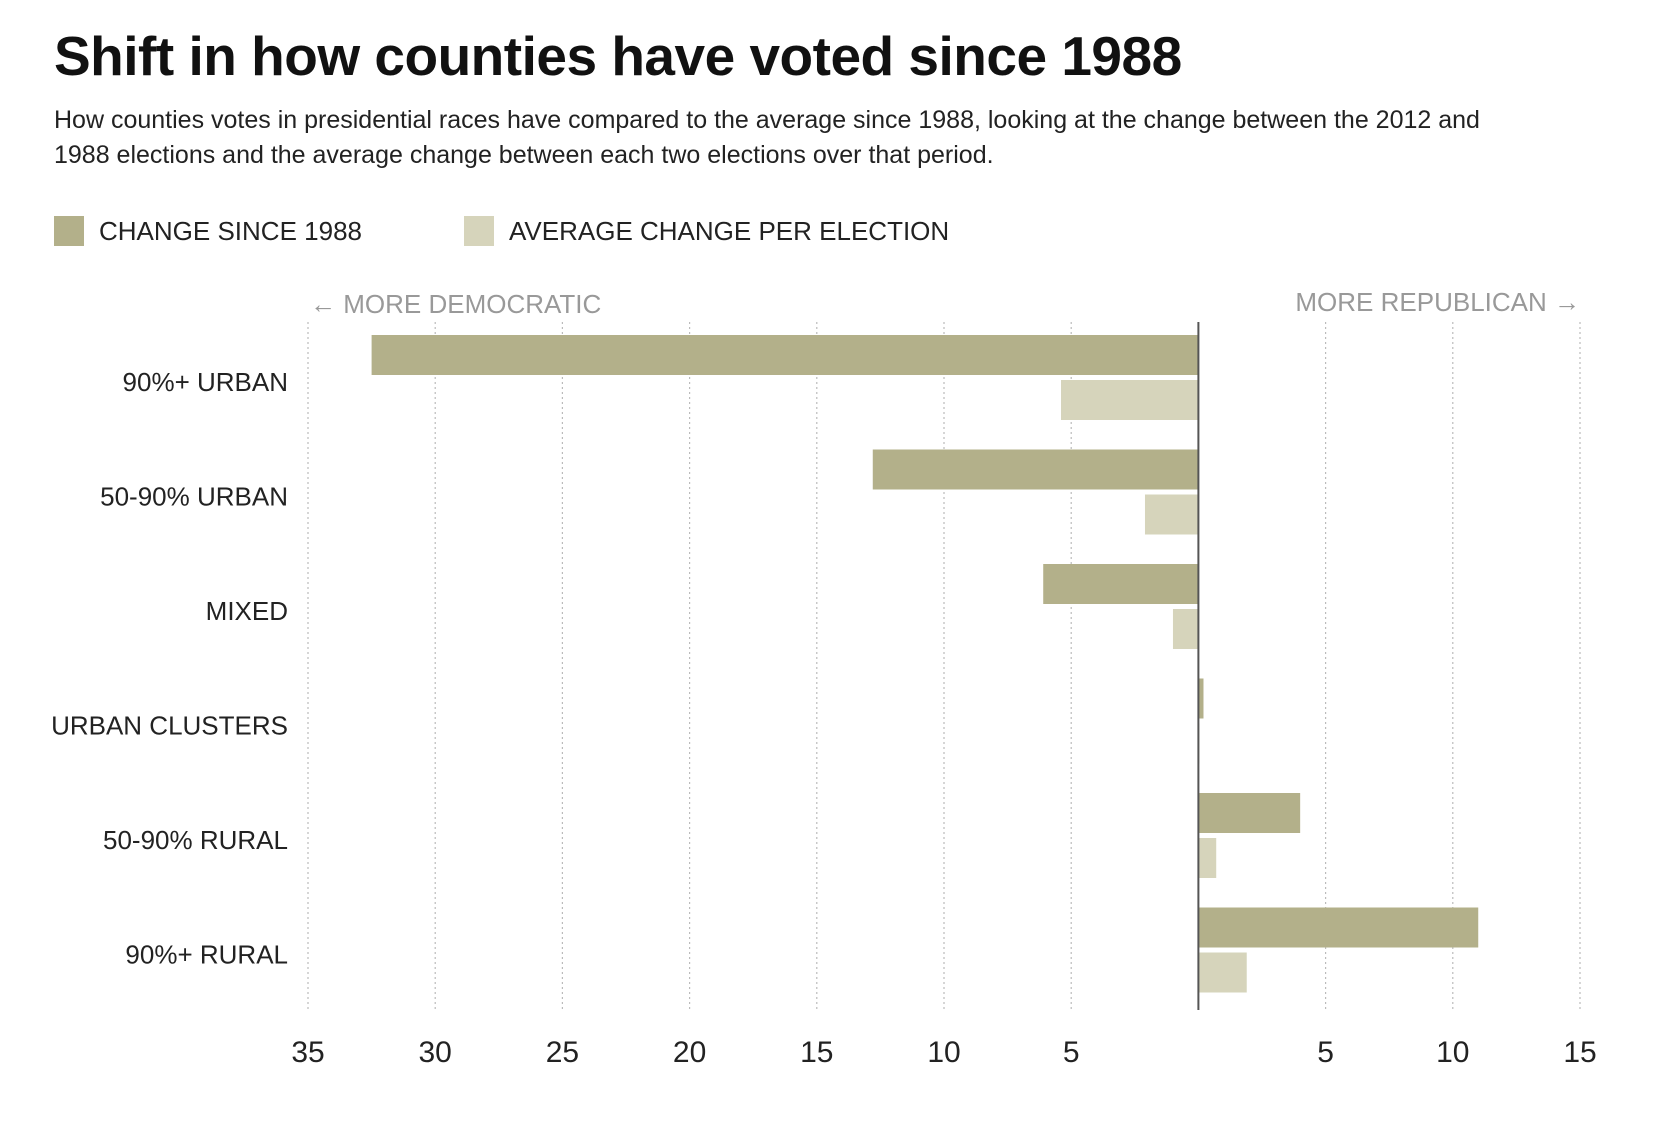 The width and height of the screenshot is (1660, 1144). I want to click on x-tick-label-6: 5, so click(1071, 1052).